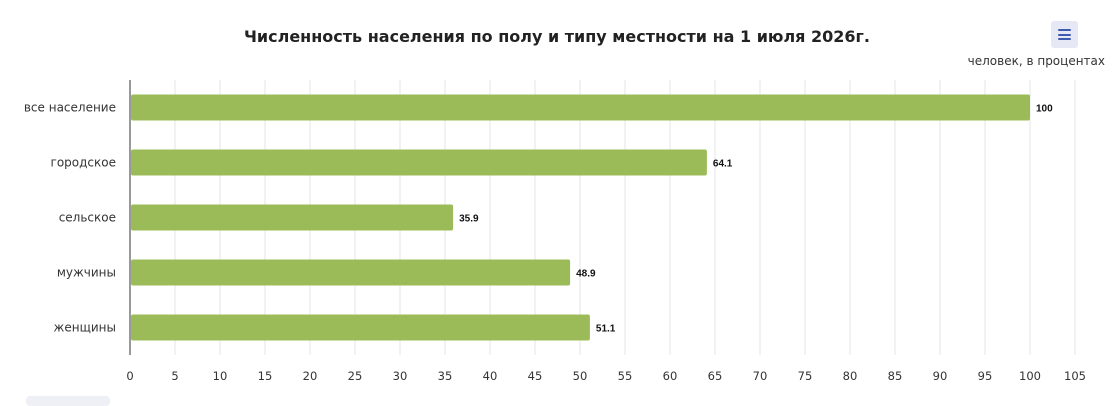  Describe the element at coordinates (1064, 34) in the screenshot. I see `chart-menu-button` at that location.